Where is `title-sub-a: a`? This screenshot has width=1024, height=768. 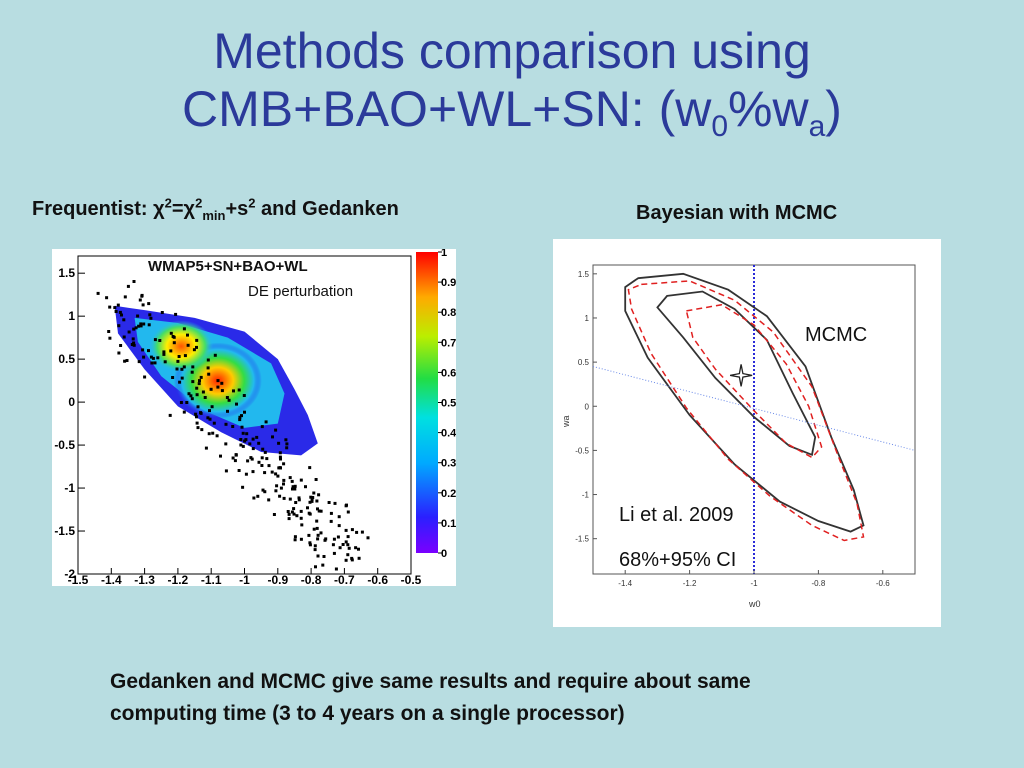
title-sub-a: a is located at coordinates (817, 126).